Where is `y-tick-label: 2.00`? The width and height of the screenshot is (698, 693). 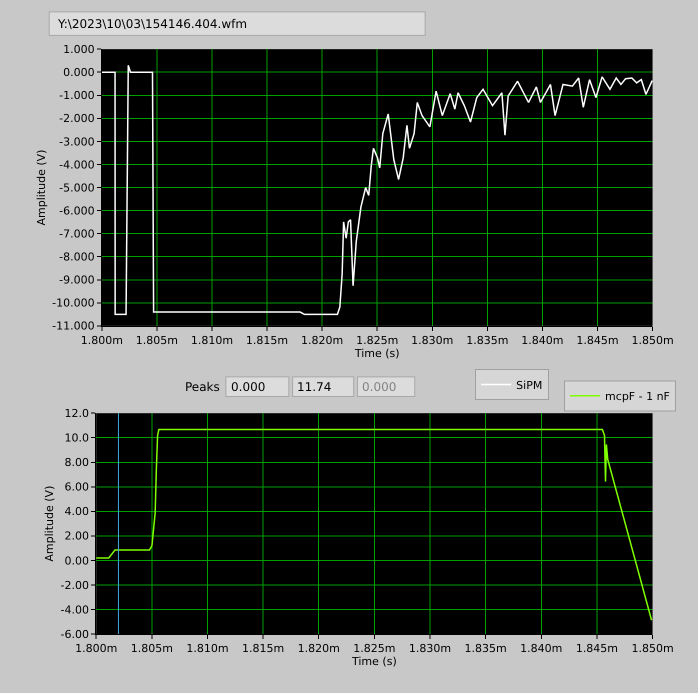 y-tick-label: 2.00 is located at coordinates (76, 536).